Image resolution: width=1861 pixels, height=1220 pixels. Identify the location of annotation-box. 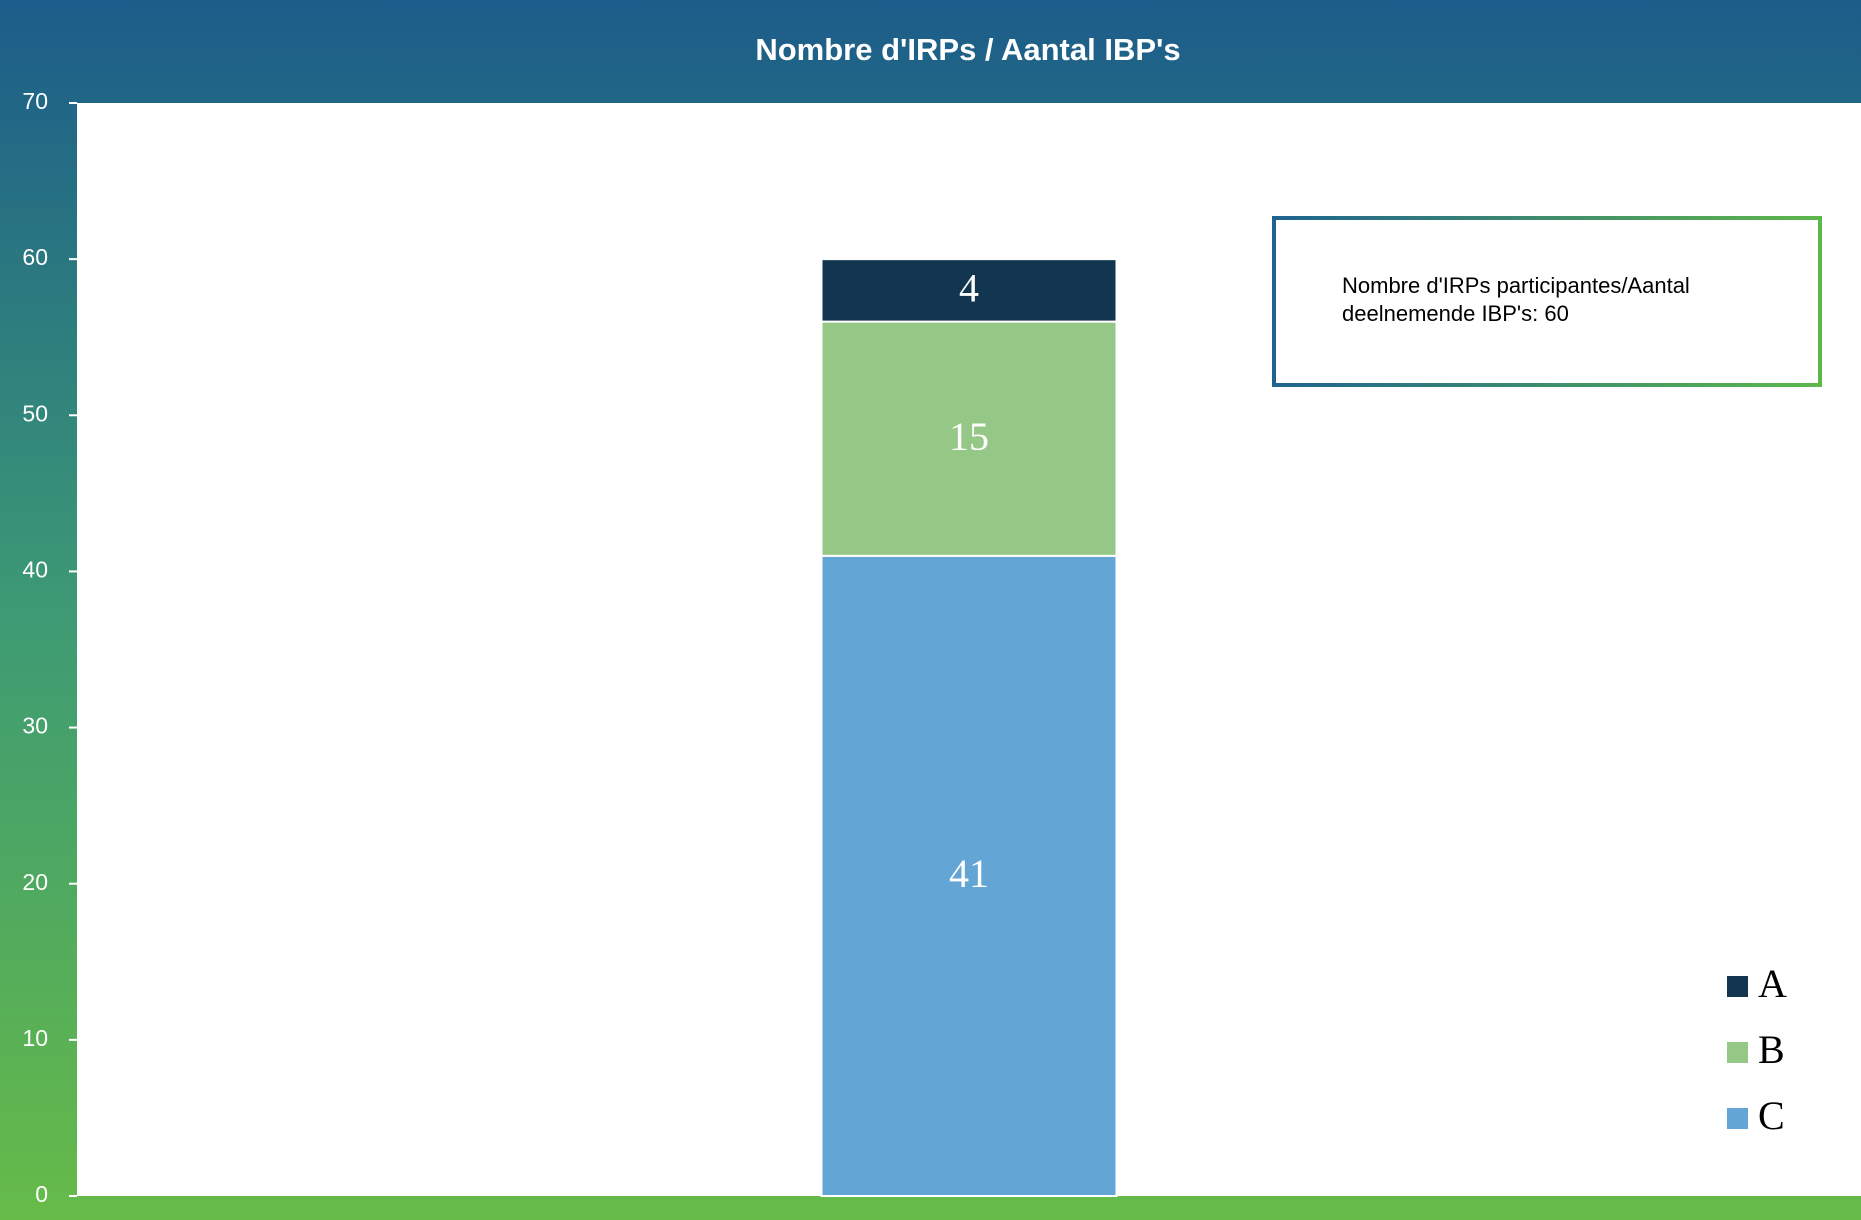
(1547, 301).